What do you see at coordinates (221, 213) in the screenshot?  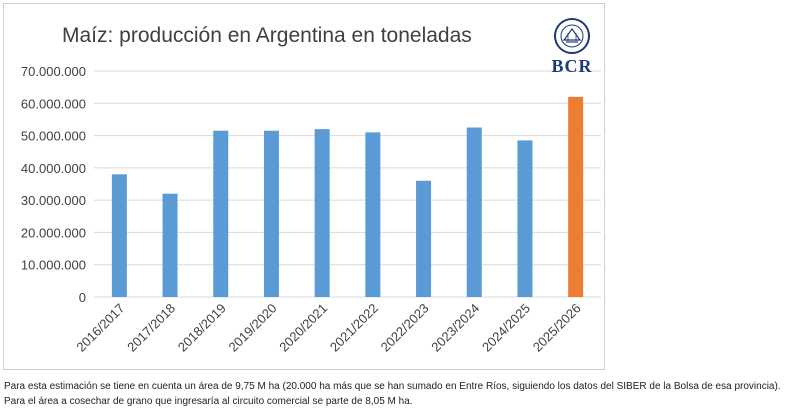 I see `bar-2018-2019` at bounding box center [221, 213].